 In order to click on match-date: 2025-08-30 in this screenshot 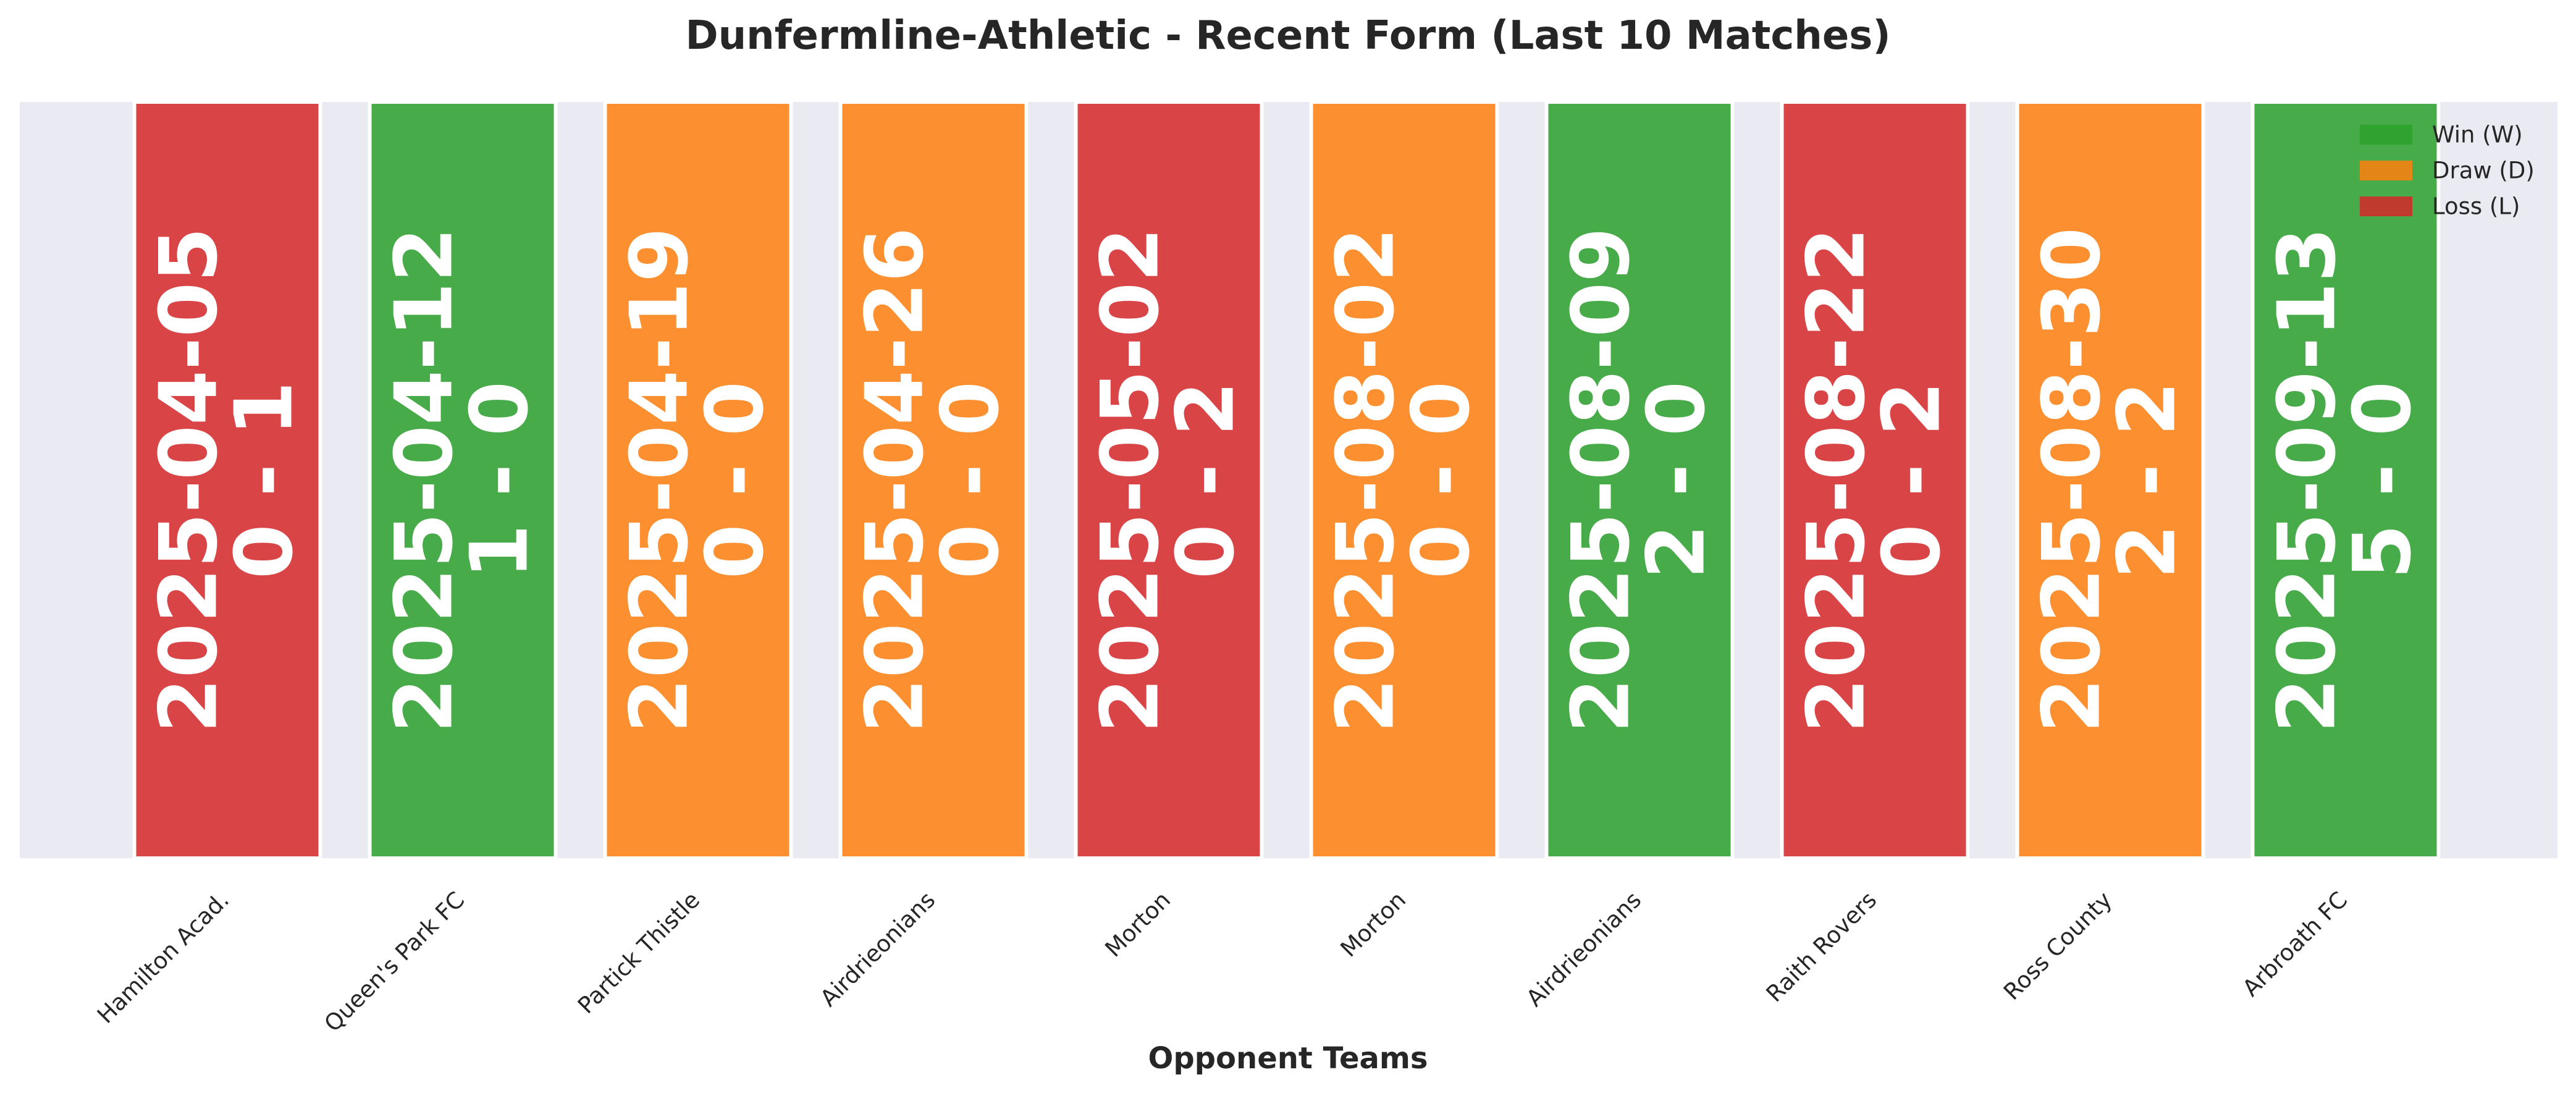, I will do `click(2072, 480)`.